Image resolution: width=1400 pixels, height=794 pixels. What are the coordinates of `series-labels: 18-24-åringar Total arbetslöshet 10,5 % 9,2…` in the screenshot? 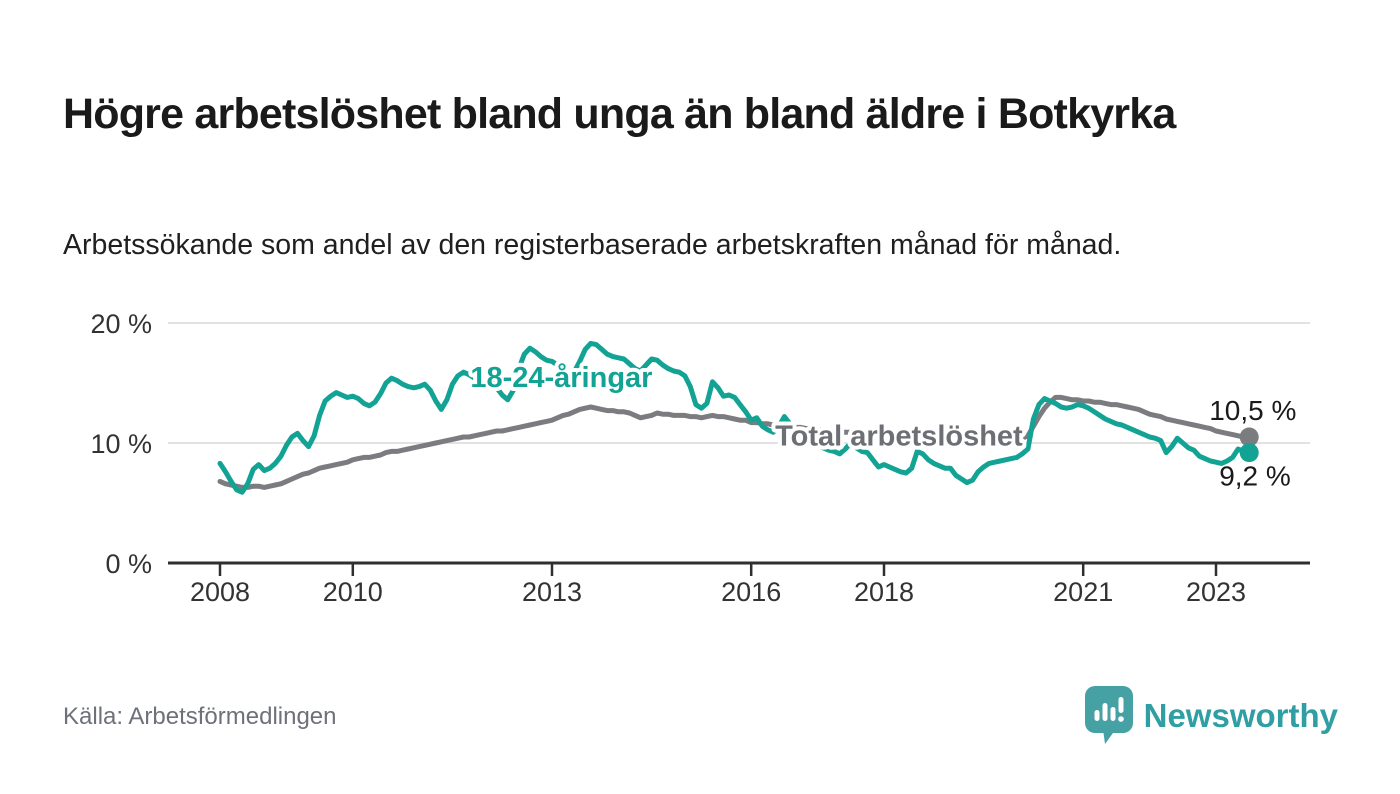 It's located at (881, 425).